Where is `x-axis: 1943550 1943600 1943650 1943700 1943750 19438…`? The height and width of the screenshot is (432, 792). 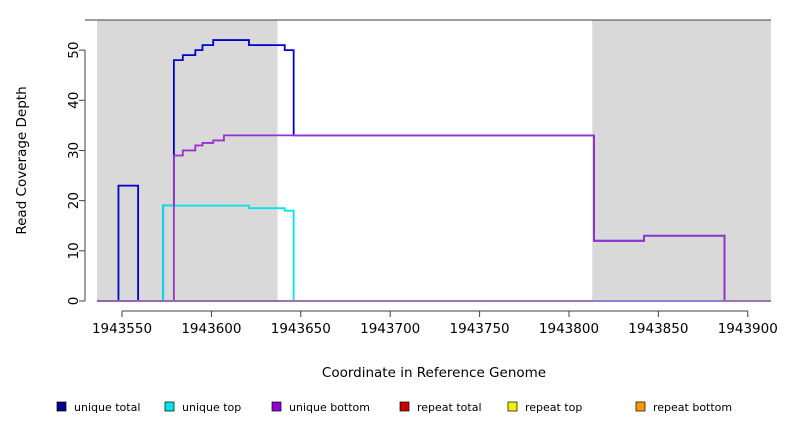 x-axis: 1943550 1943600 1943650 1943700 1943750 19438… is located at coordinates (435, 323).